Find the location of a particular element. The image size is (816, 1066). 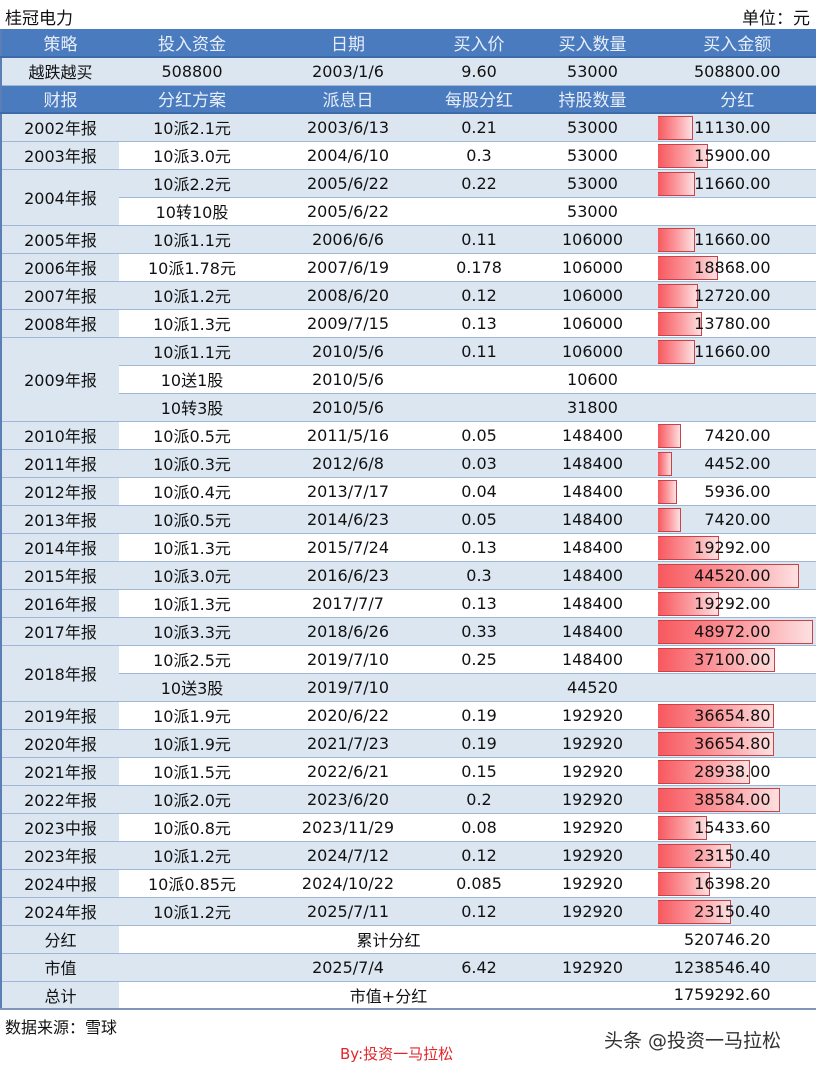

dividend-value: 15433.60 is located at coordinates (732, 827).